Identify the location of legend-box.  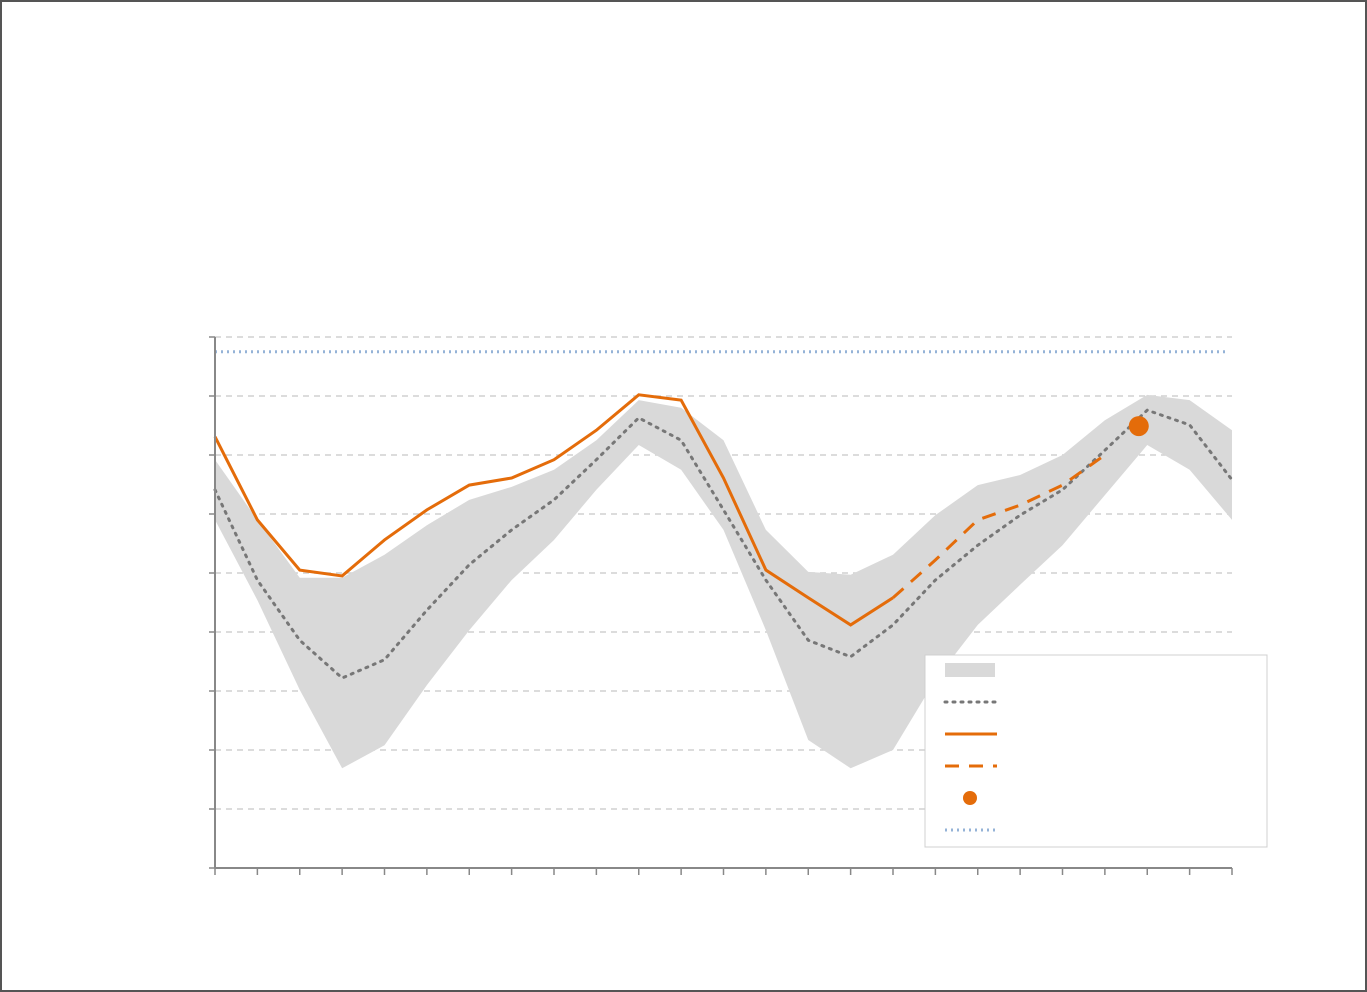
(1096, 751).